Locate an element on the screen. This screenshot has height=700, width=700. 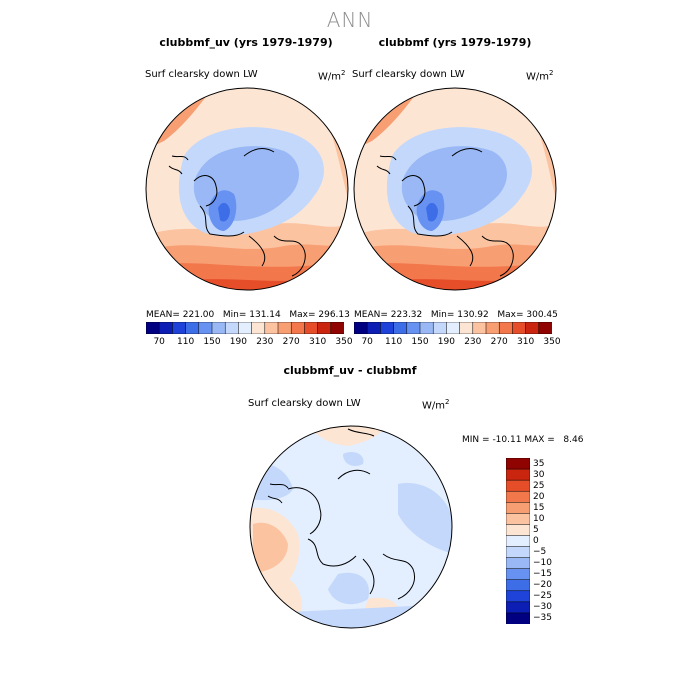
page-title: ANN is located at coordinates (350, 20).